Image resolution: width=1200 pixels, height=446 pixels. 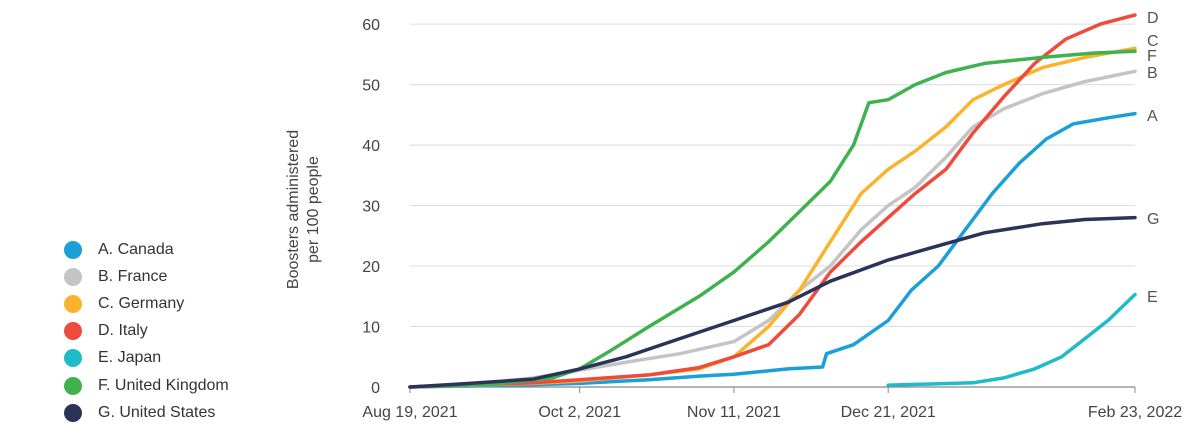 What do you see at coordinates (579, 412) in the screenshot?
I see `x-tick-label: Oct 2, 2021` at bounding box center [579, 412].